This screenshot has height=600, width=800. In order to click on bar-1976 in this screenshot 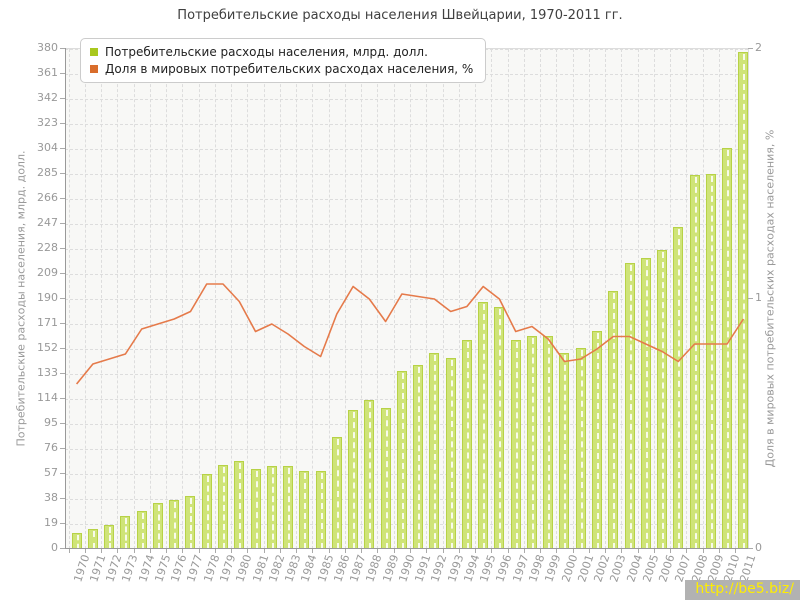, I will do `click(174, 524)`.